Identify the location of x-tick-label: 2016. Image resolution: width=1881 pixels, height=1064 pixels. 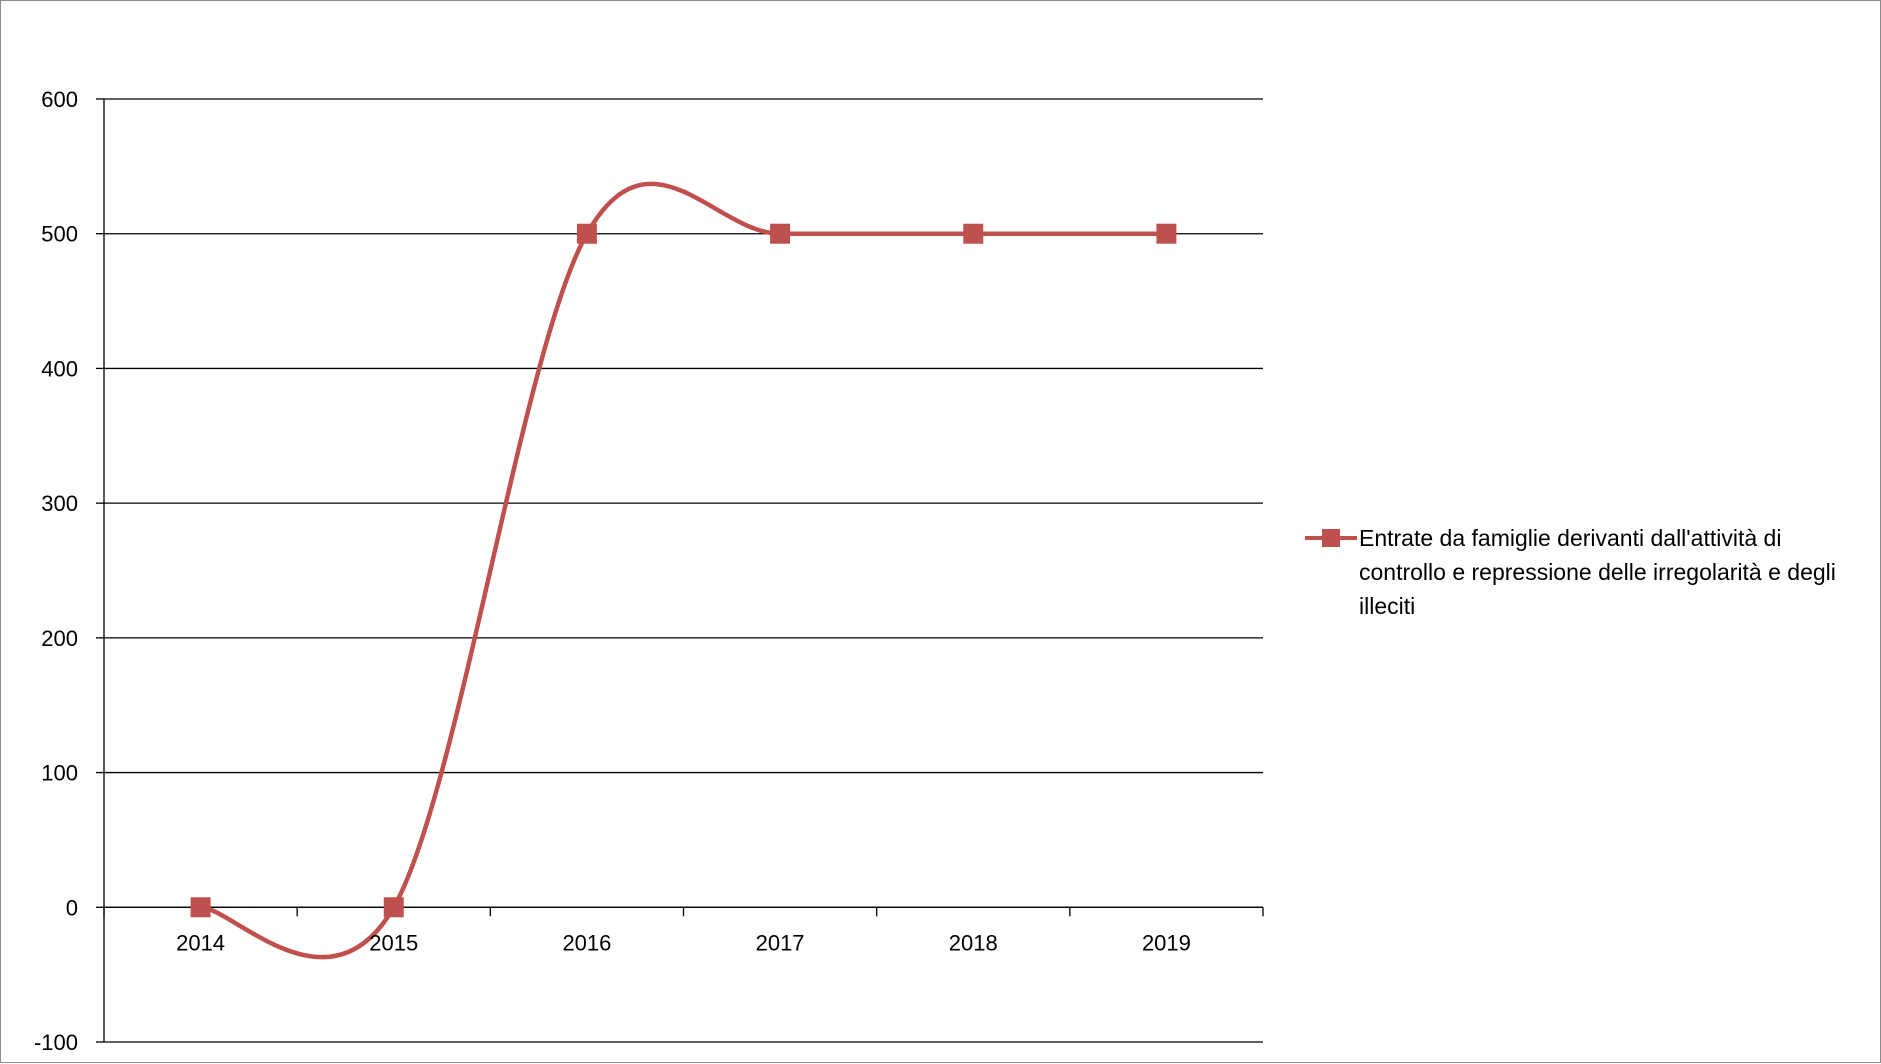
(586, 942).